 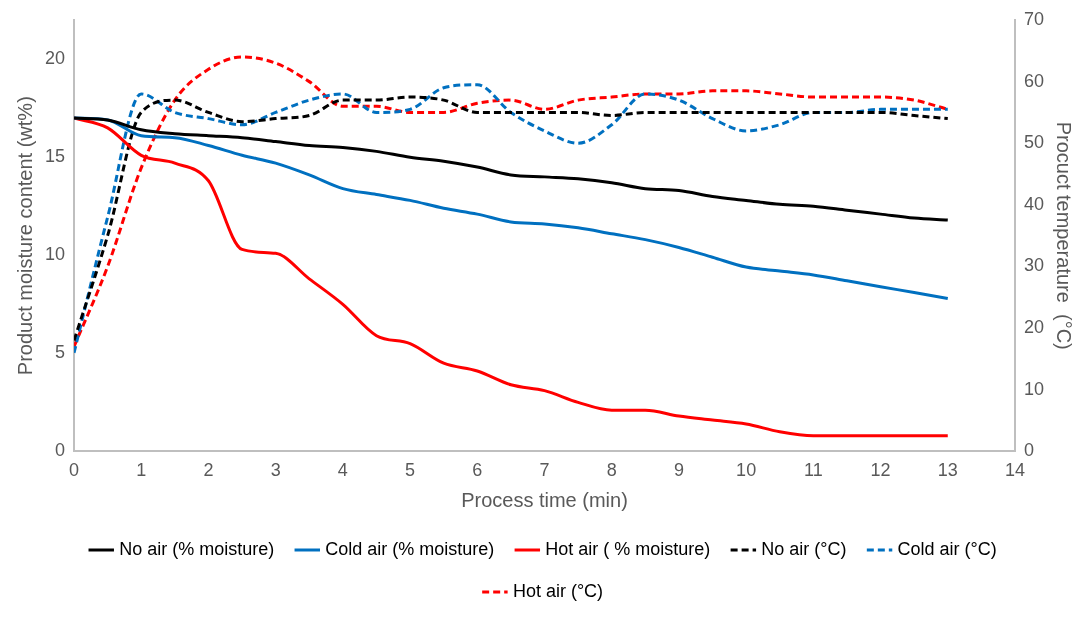 I want to click on x-tick-label: 14, so click(x=1014, y=470).